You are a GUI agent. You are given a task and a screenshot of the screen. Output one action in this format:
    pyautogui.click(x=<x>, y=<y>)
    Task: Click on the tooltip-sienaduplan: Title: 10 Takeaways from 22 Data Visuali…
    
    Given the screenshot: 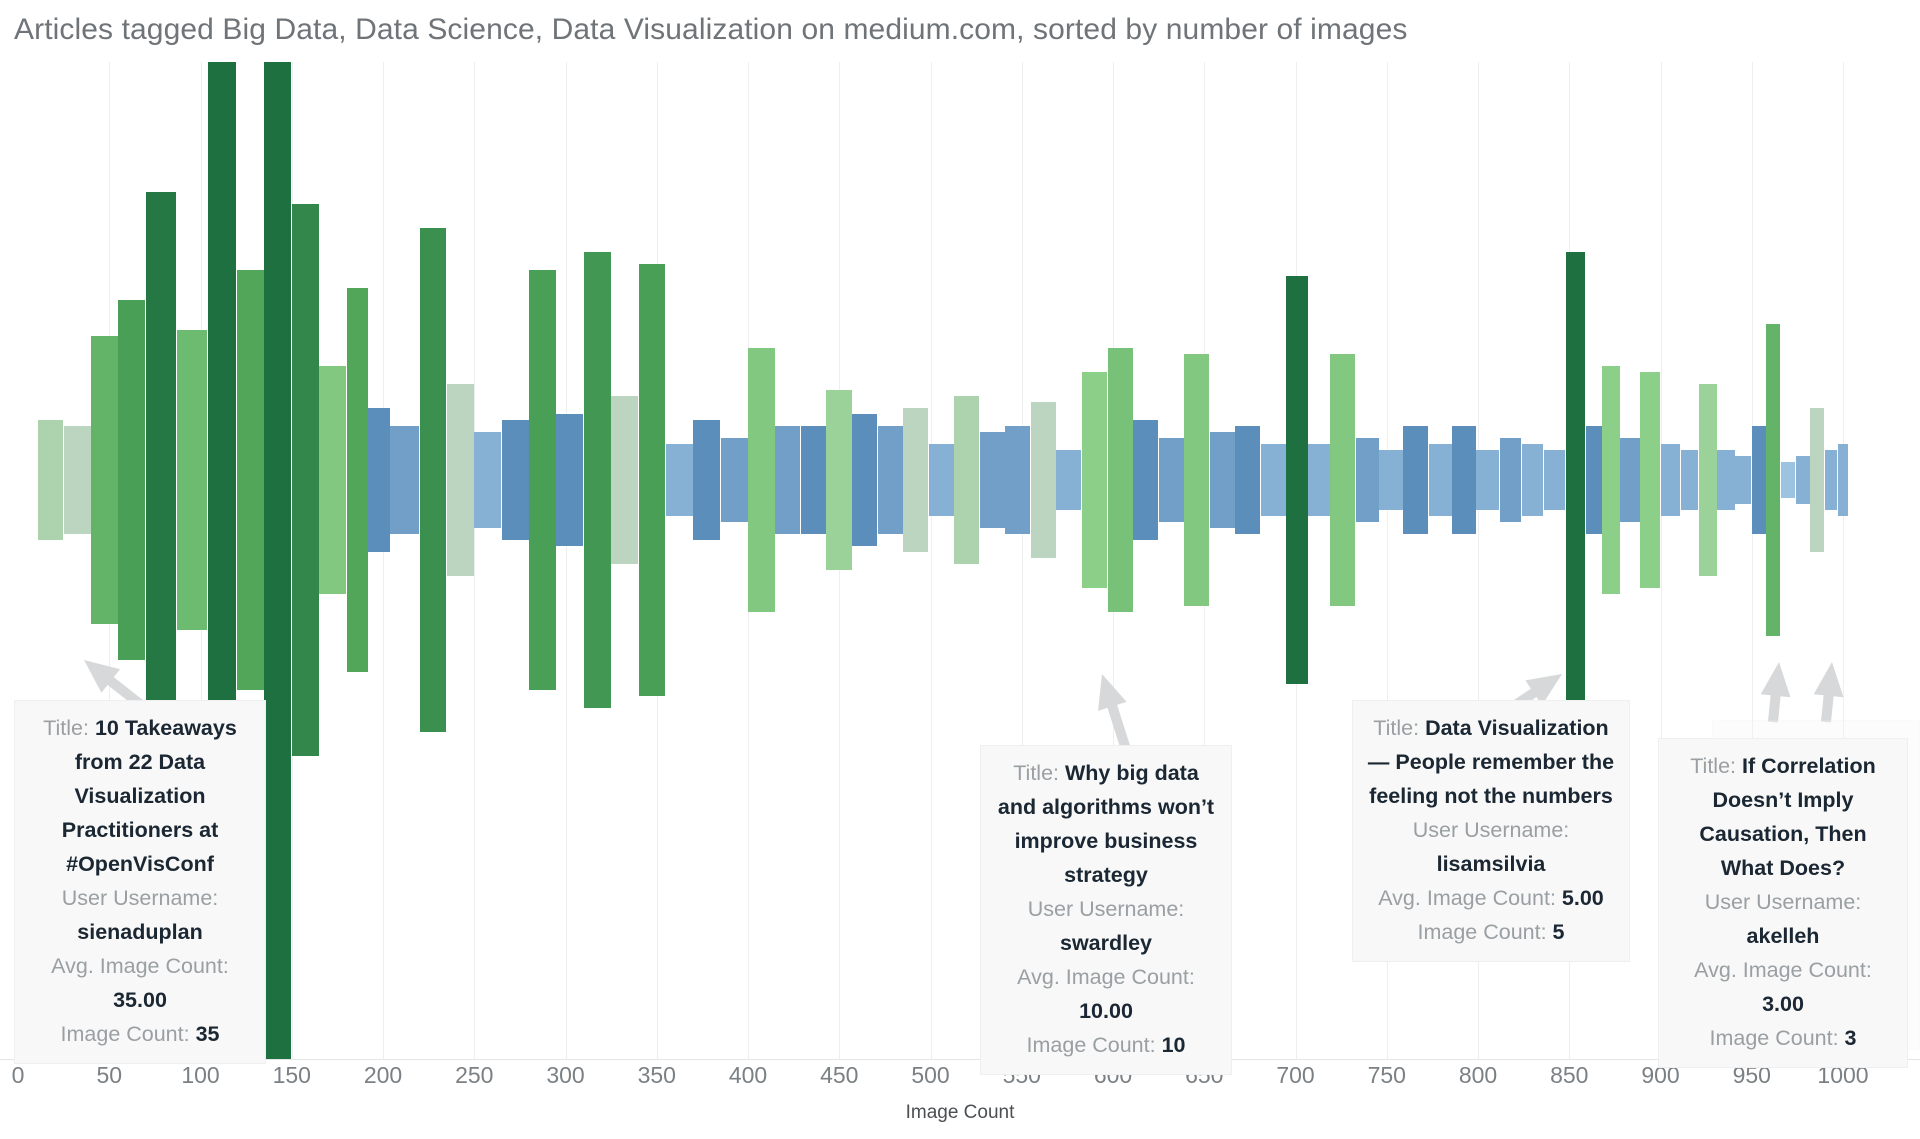 What is the action you would take?
    pyautogui.click(x=140, y=882)
    